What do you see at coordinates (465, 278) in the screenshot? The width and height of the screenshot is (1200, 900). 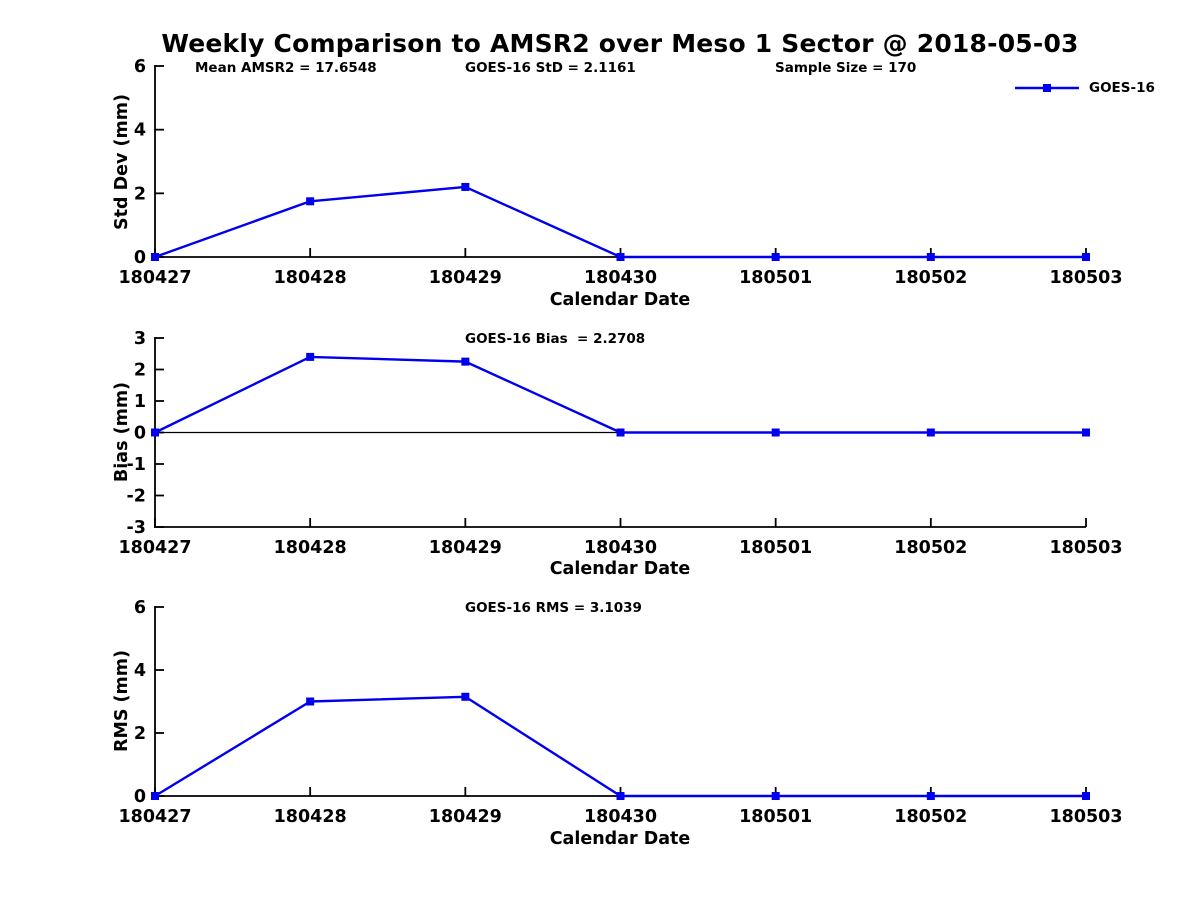 I see `x-tick-label-subplot1: 180429` at bounding box center [465, 278].